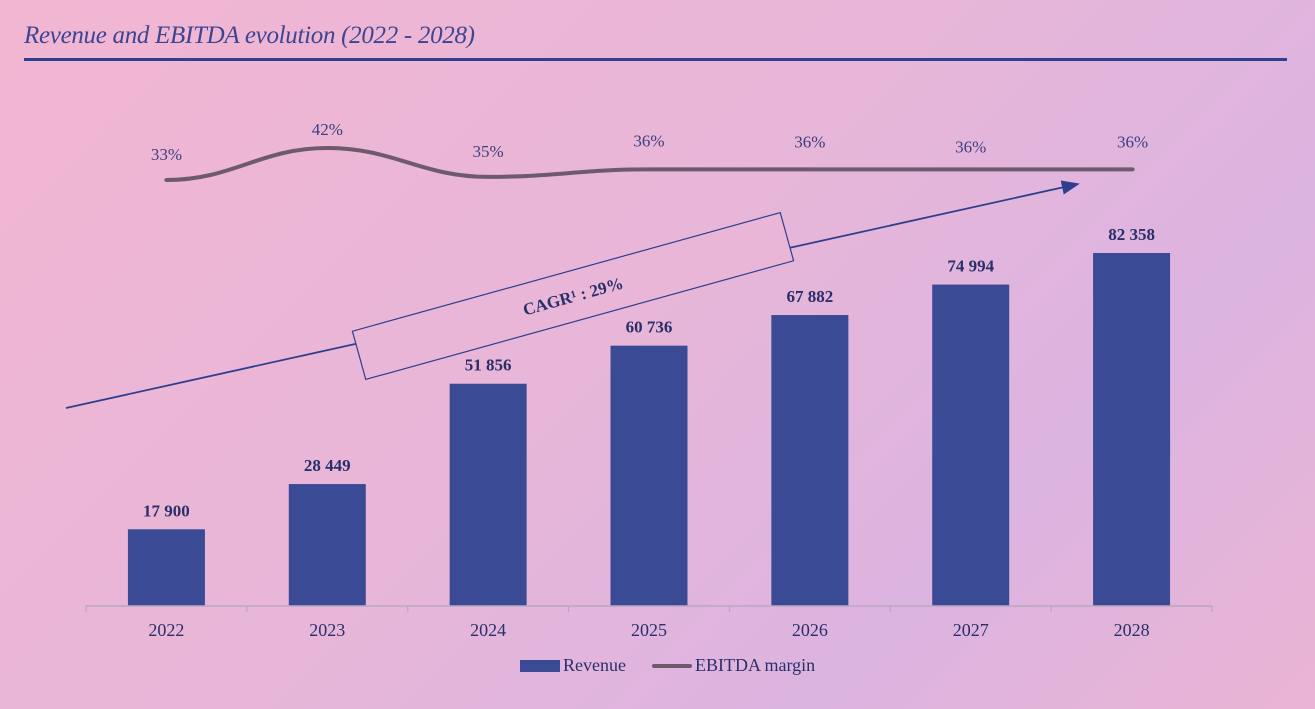  Describe the element at coordinates (488, 365) in the screenshot. I see `revenue-value-label-2024: 51 856` at that location.